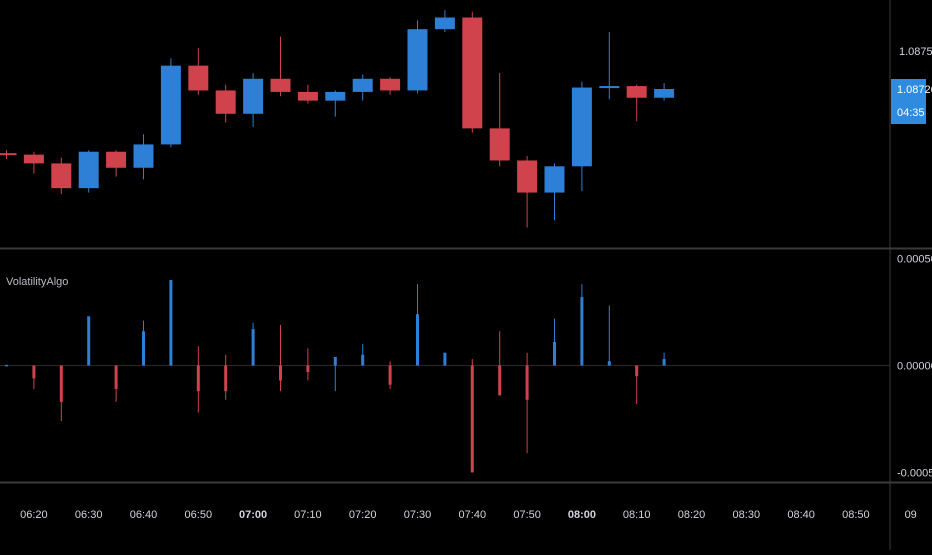 The width and height of the screenshot is (932, 555). What do you see at coordinates (801, 515) in the screenshot?
I see `time-tick-label: 08:40` at bounding box center [801, 515].